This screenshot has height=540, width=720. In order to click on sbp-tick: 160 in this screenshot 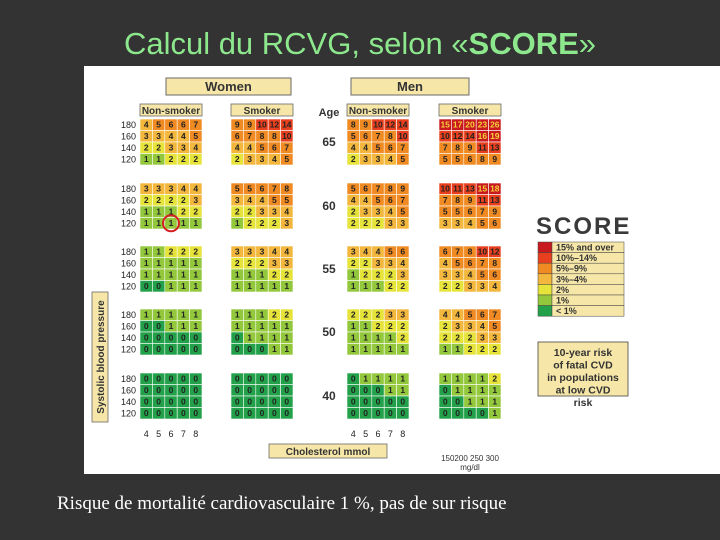, I will do `click(128, 201)`.